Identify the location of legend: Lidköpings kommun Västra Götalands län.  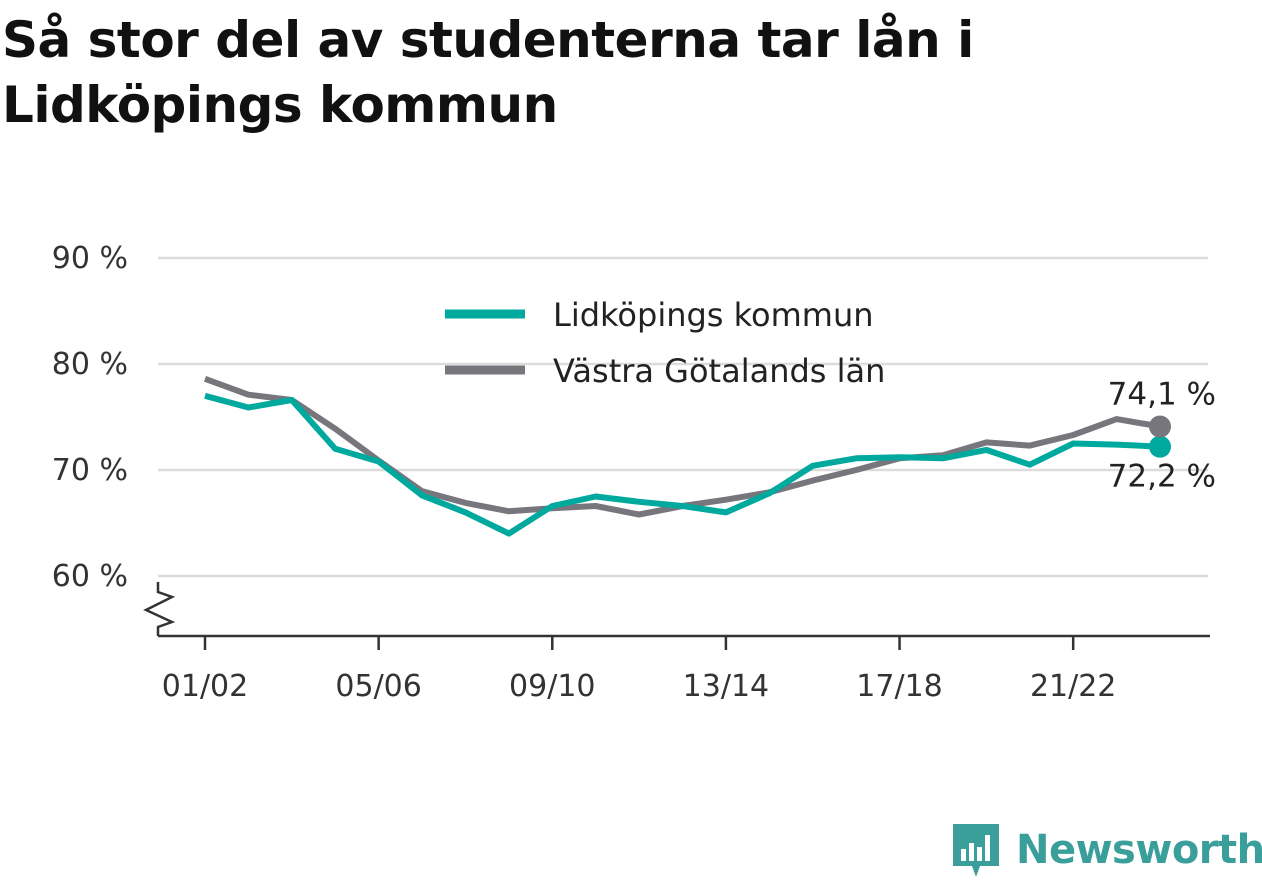
(665, 343).